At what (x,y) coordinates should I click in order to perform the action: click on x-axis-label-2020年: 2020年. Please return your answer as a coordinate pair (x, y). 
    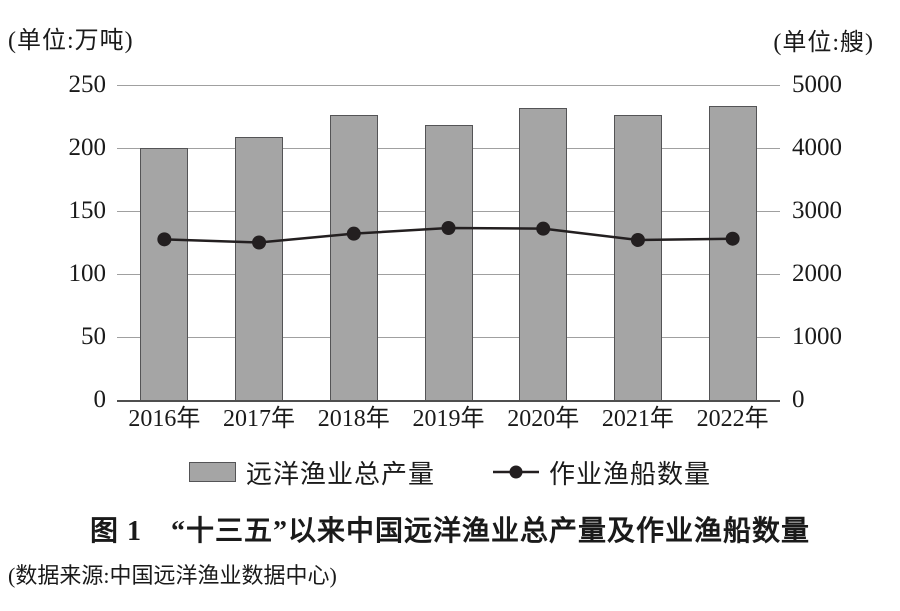
    Looking at the image, I should click on (543, 419).